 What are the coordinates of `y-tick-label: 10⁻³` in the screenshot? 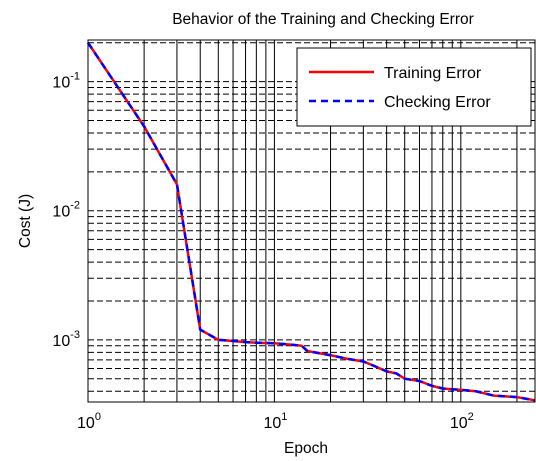 It's located at (66, 339).